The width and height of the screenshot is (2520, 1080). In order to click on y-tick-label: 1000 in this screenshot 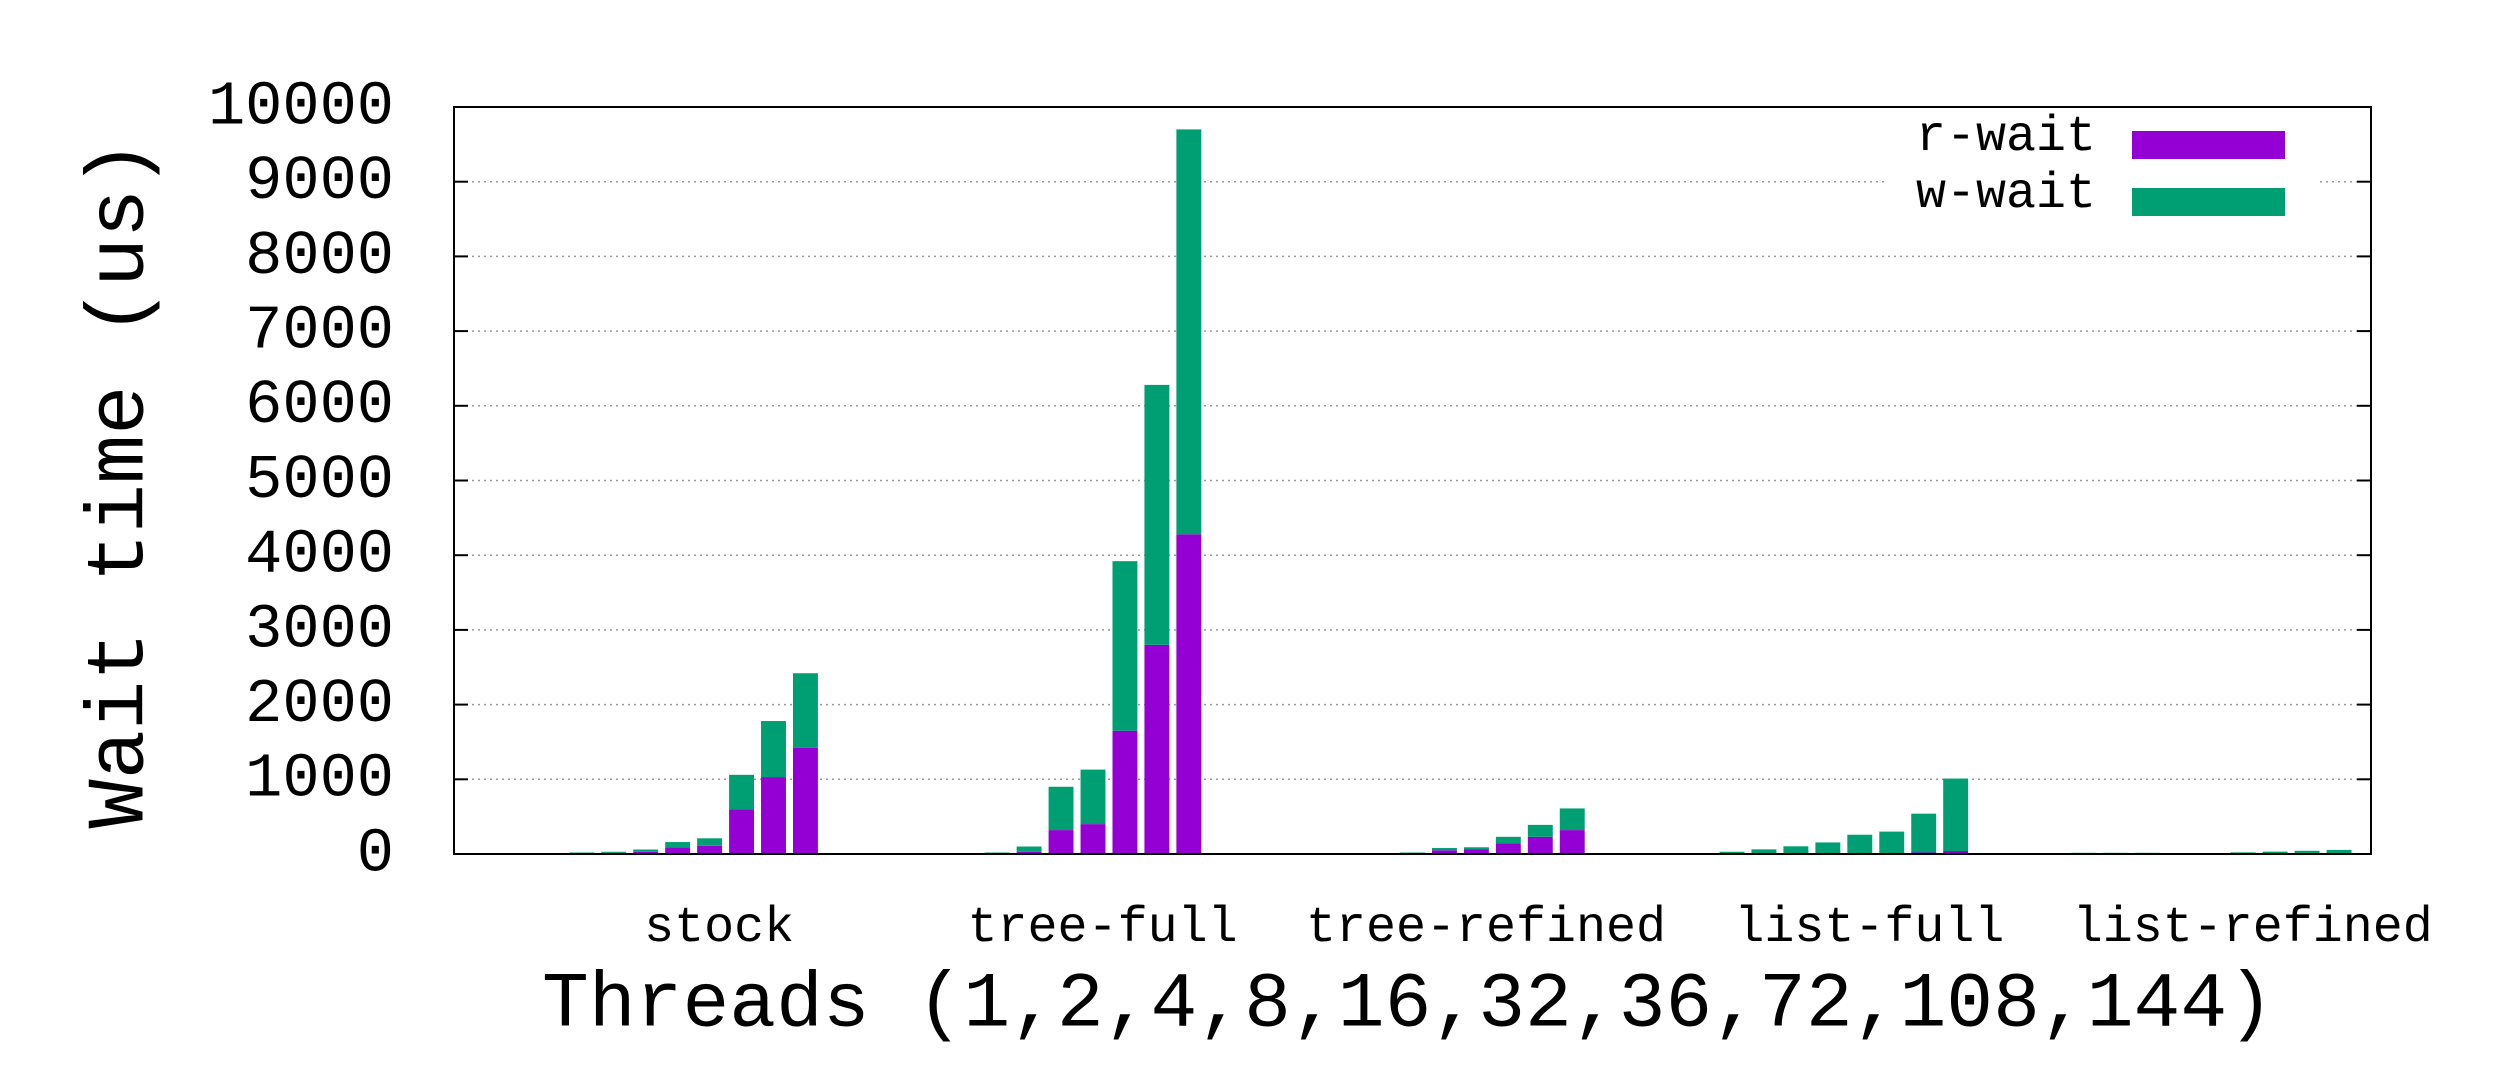, I will do `click(319, 779)`.